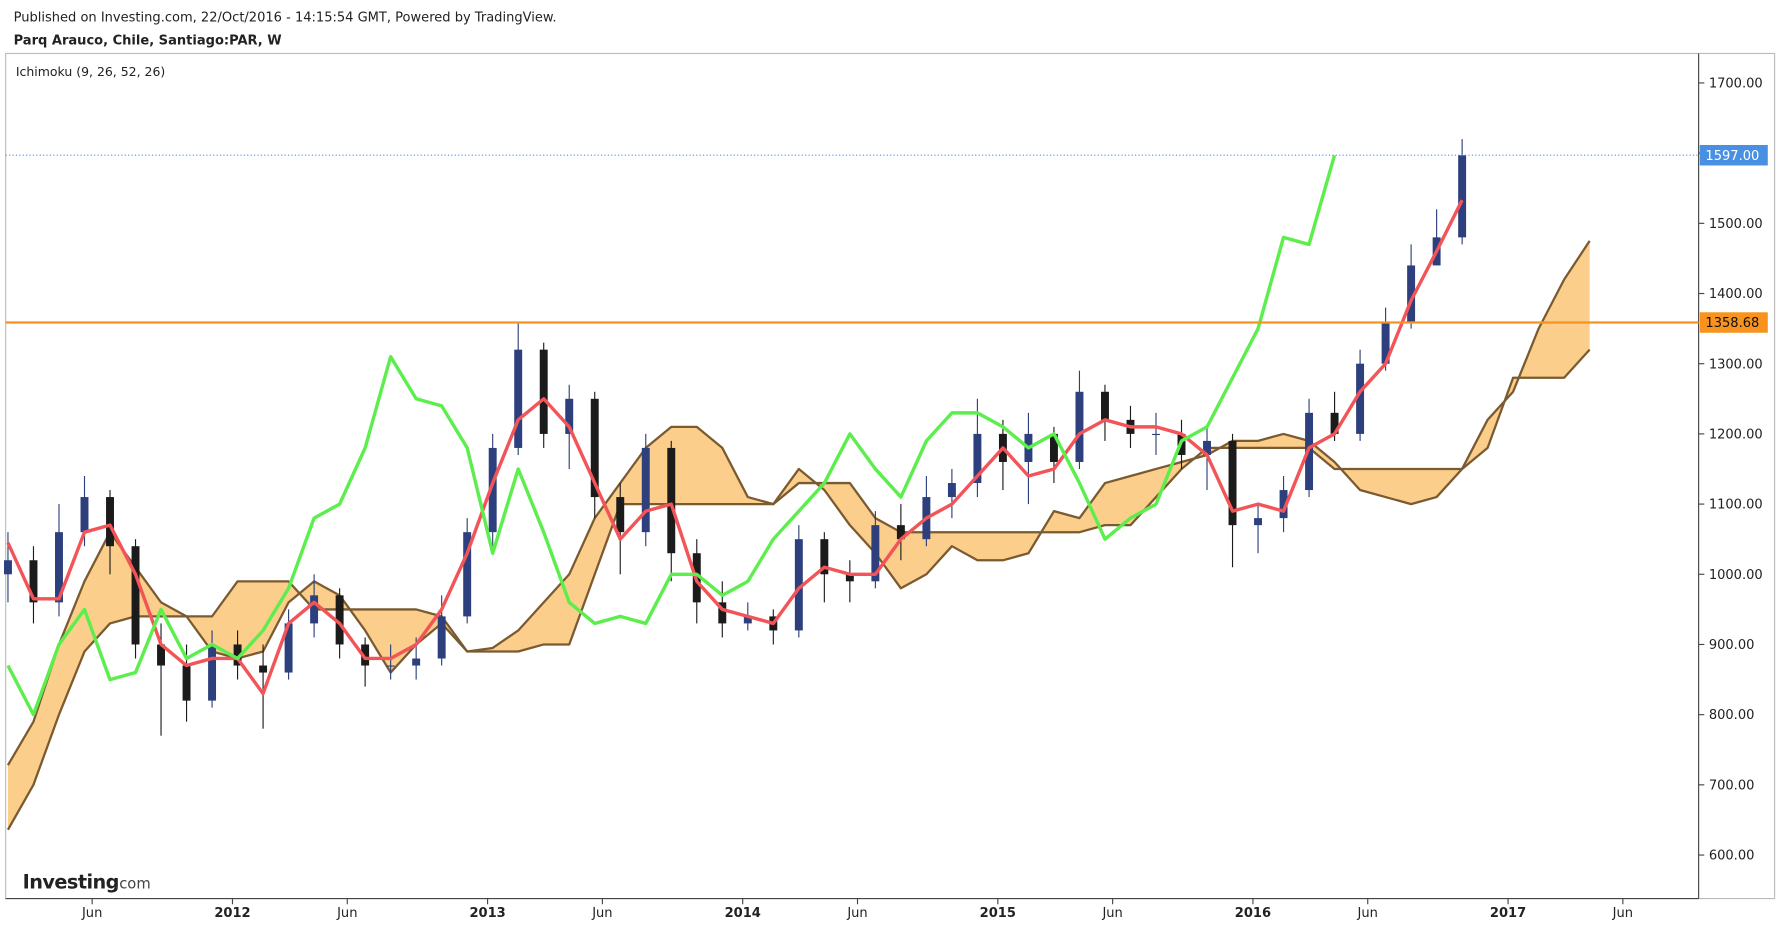 This screenshot has width=1778, height=927. I want to click on y-tick-label: 1100.00, so click(1736, 505).